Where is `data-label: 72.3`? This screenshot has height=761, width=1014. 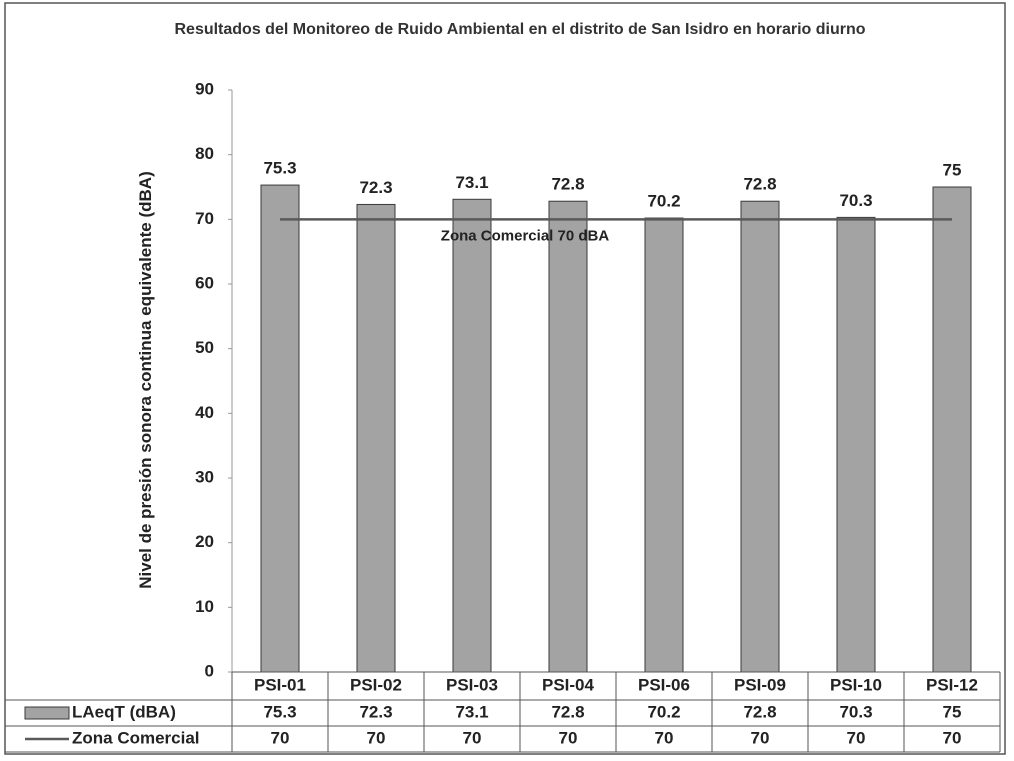
data-label: 72.3 is located at coordinates (375, 187).